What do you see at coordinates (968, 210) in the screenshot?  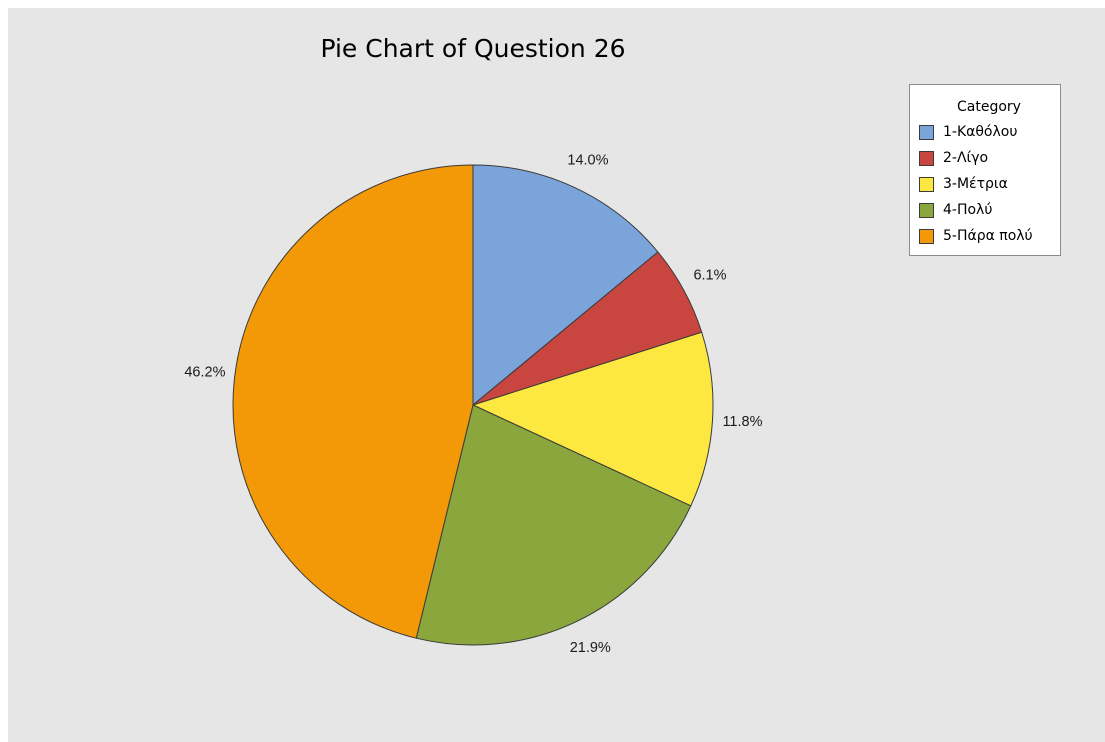 I see `legend-label: 4-Πολύ` at bounding box center [968, 210].